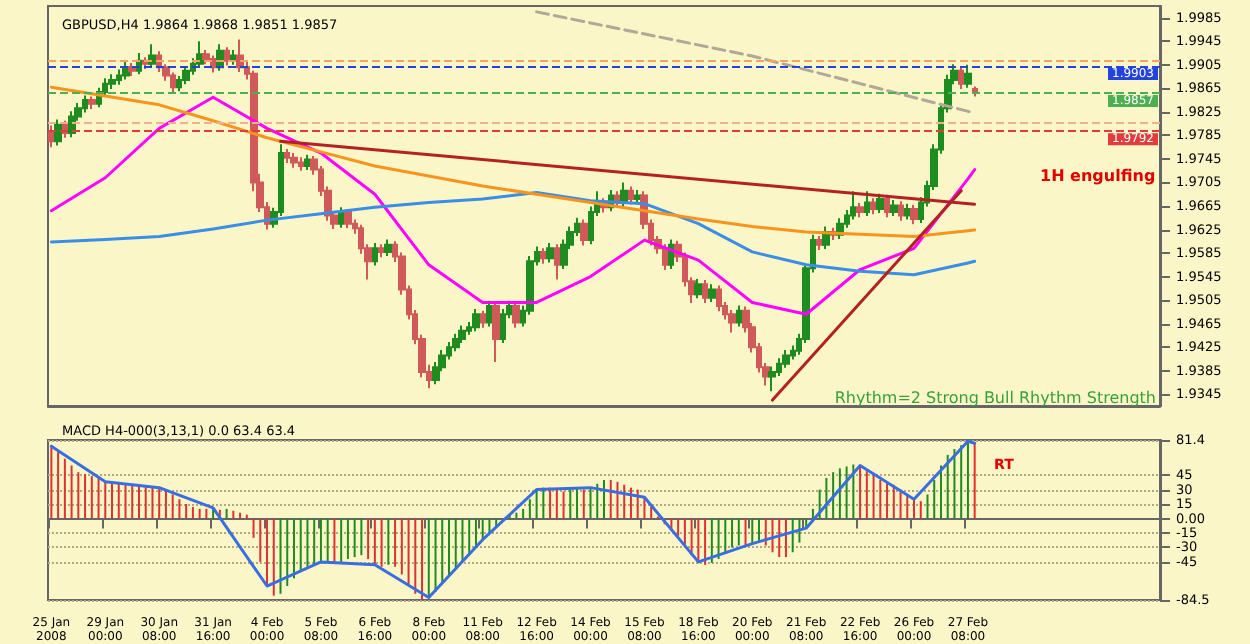 This screenshot has width=1250, height=644. Describe the element at coordinates (995, 398) in the screenshot. I see `annotation: Rhythm=2 Strong Bull Rhythm Strength` at that location.